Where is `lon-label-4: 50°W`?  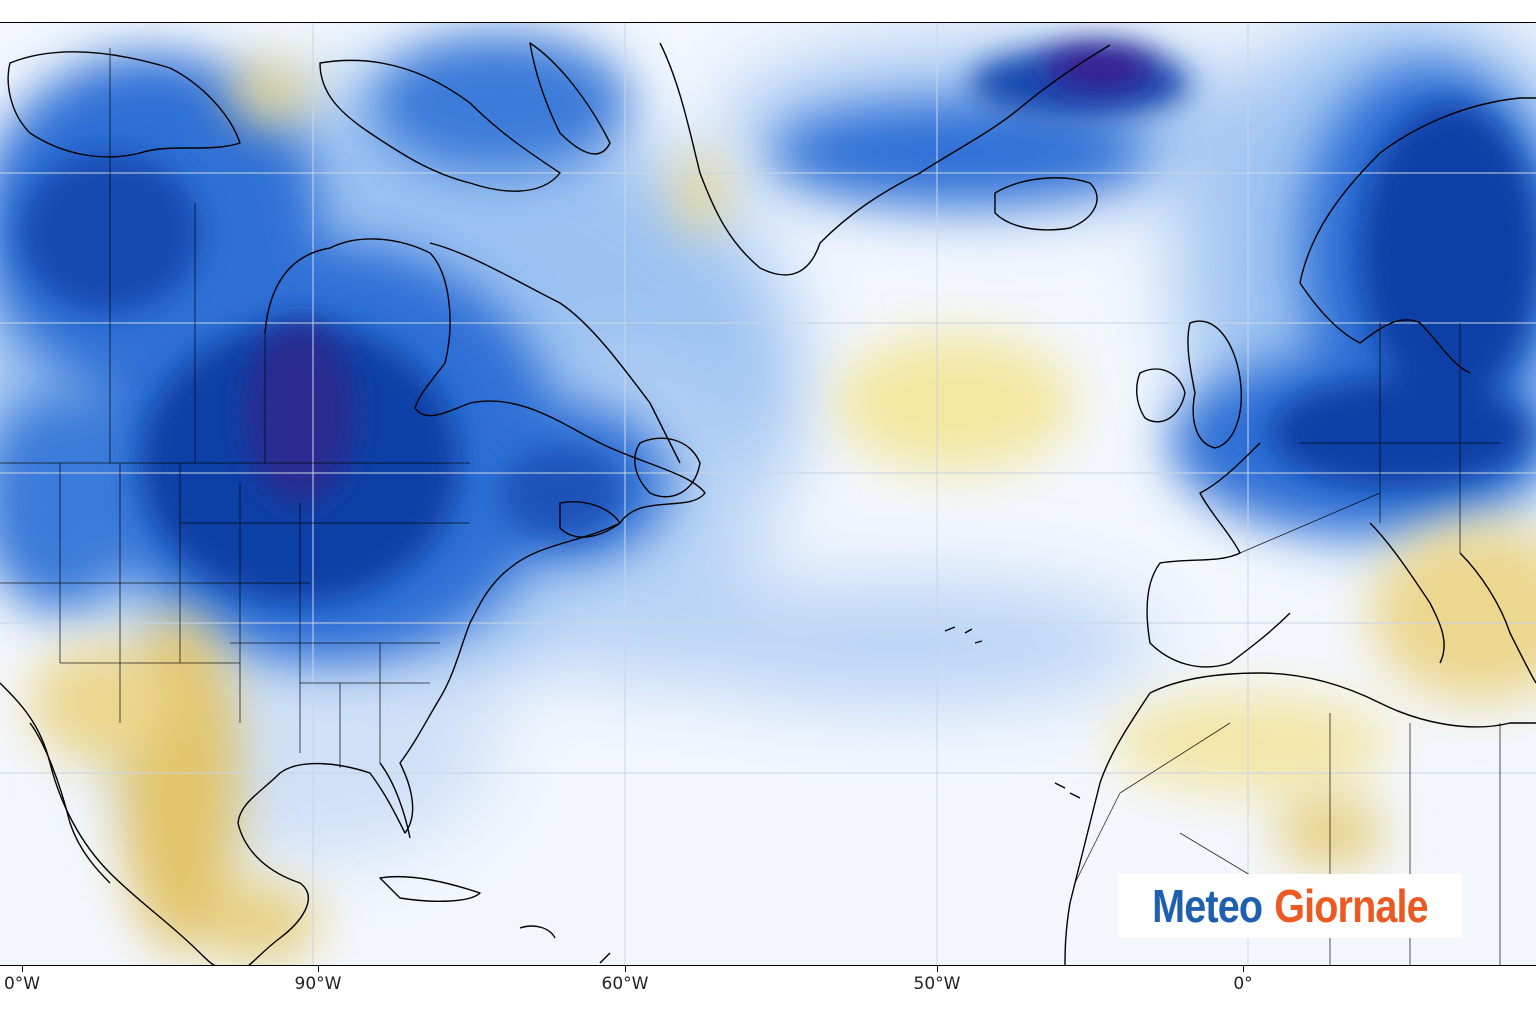
lon-label-4: 50°W is located at coordinates (937, 984).